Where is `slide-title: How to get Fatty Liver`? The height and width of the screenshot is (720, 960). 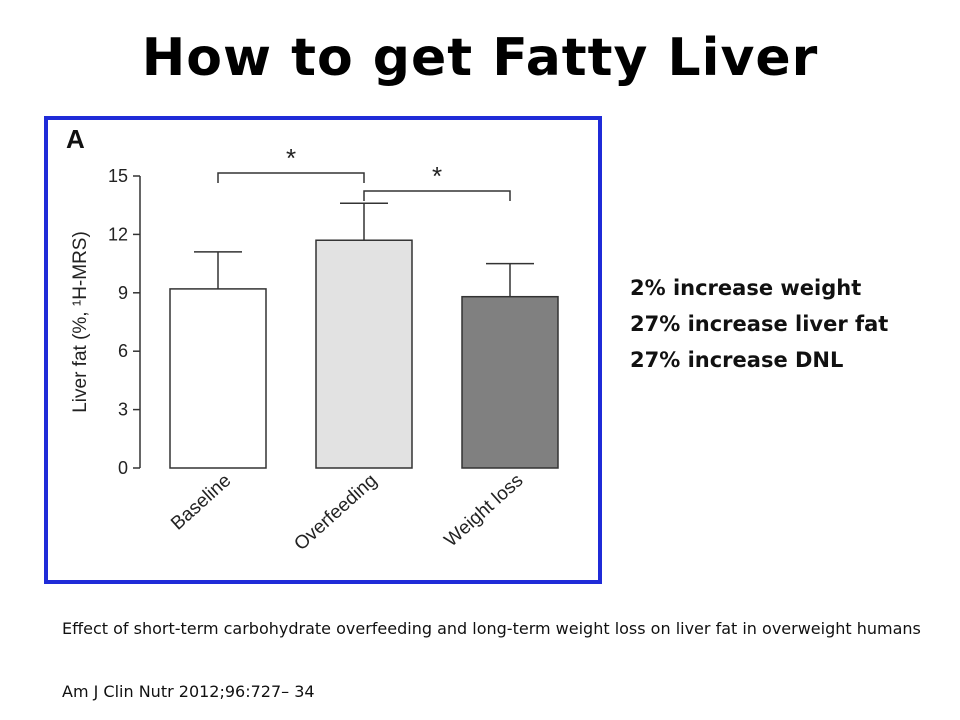
slide-title: How to get Fatty Liver is located at coordinates (480, 58).